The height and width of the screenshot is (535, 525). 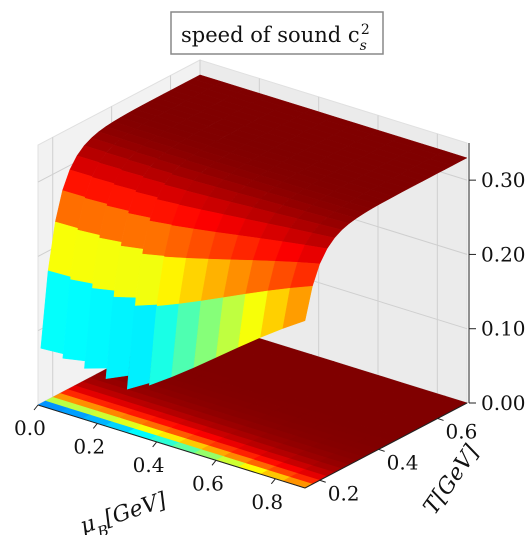 What do you see at coordinates (208, 483) in the screenshot?
I see `x-tick-label: 0.6` at bounding box center [208, 483].